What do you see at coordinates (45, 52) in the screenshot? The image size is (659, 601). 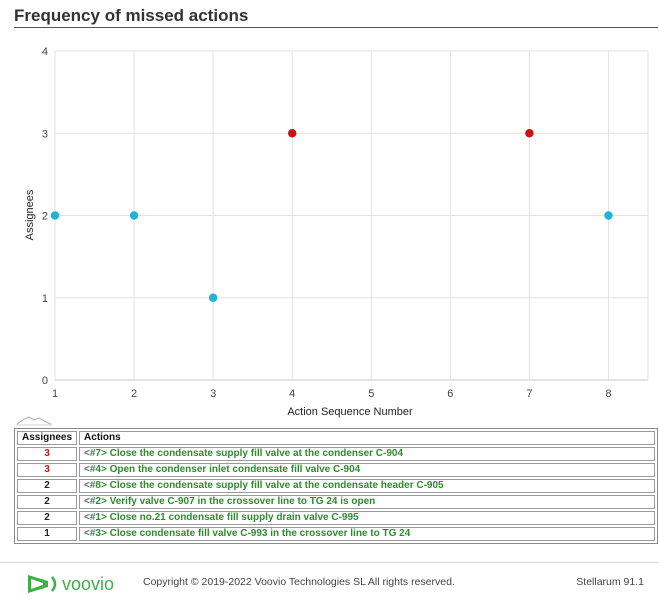 I see `y-tick-label: 4` at bounding box center [45, 52].